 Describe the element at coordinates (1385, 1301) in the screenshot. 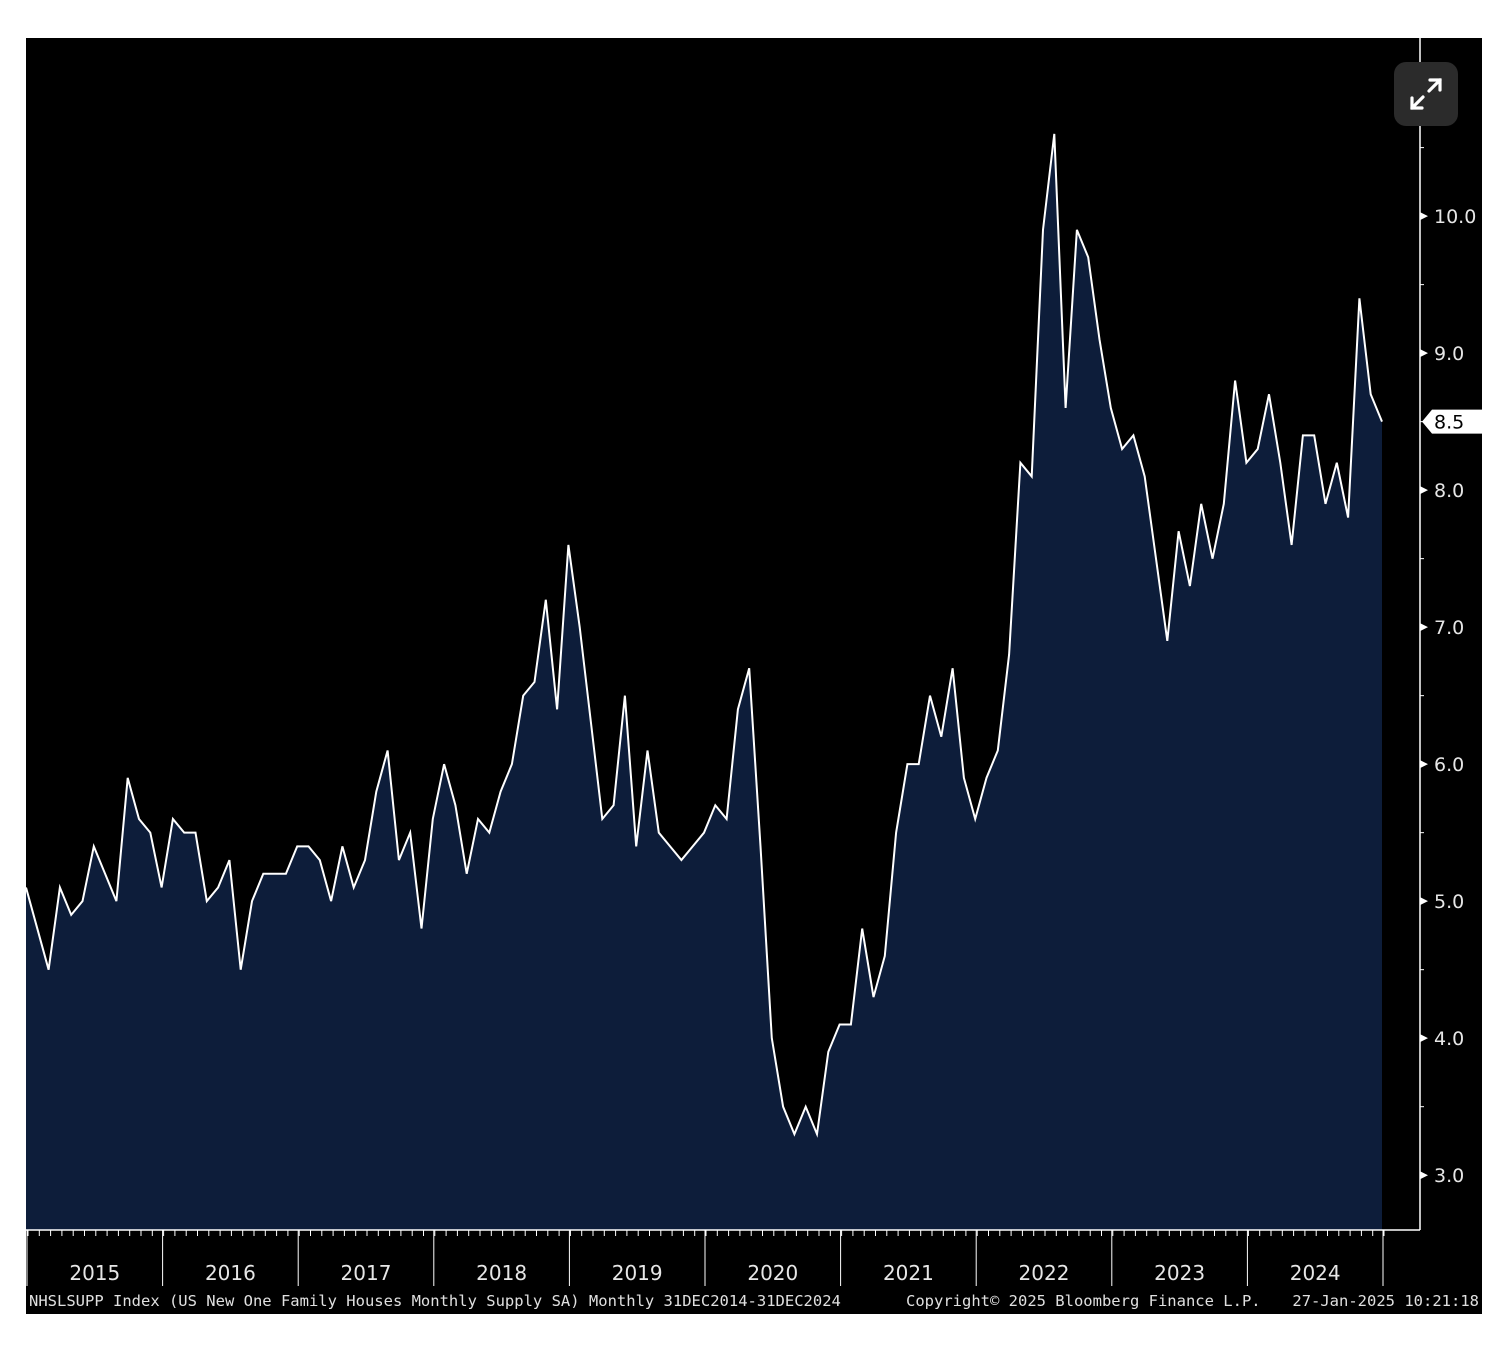

I see `footer-timestamp: 27-Jan-2025 10:21:18` at that location.